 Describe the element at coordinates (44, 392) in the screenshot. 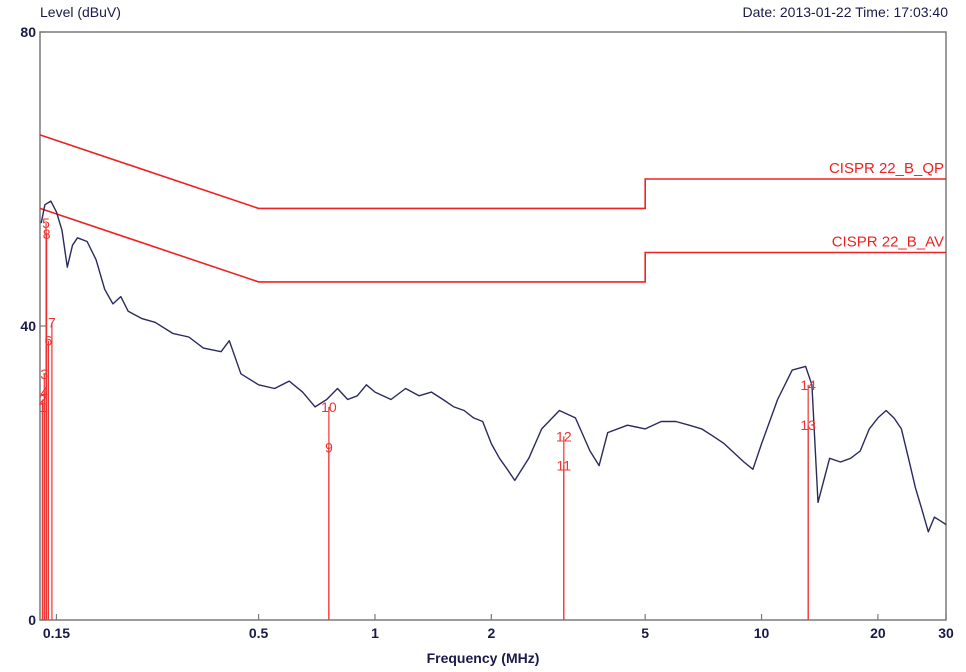

I see `marker-label: 4` at that location.